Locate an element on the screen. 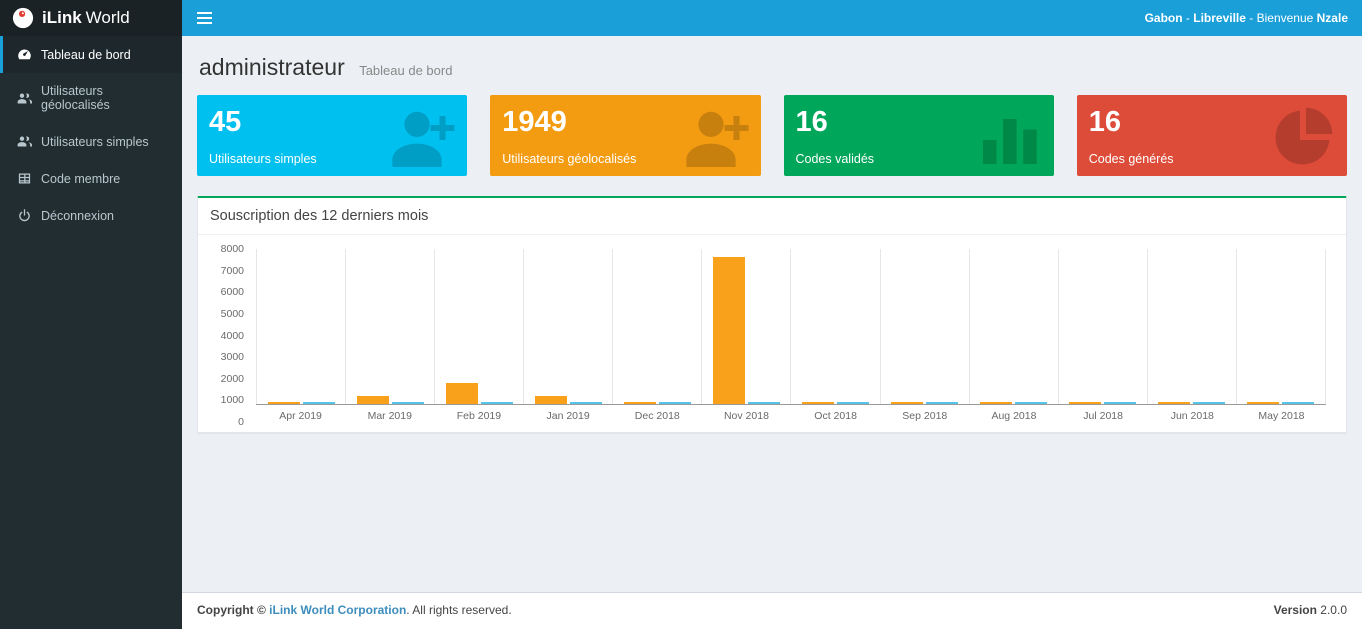  info-box-3: 16 Codes générés is located at coordinates (1211, 135).